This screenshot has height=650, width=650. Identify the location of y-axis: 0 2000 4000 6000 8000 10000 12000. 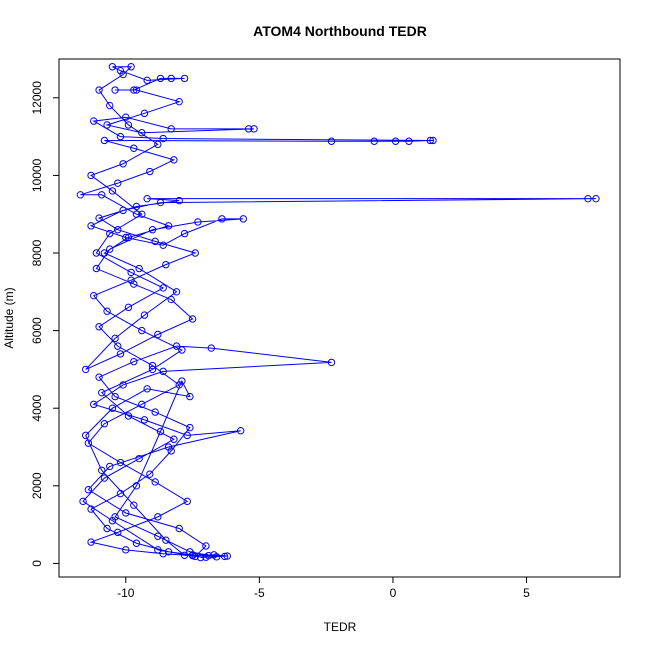
(44, 324).